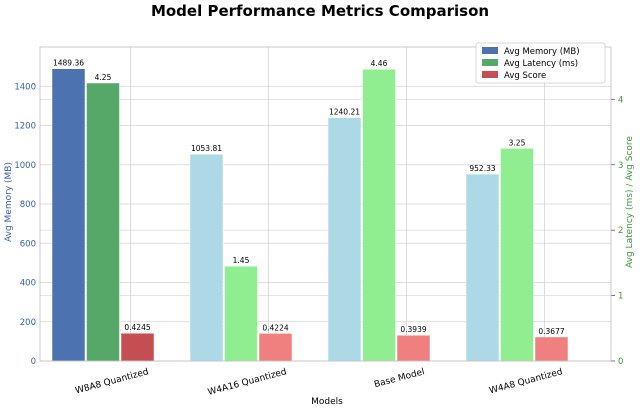  What do you see at coordinates (399, 378) in the screenshot?
I see `x-category-label: Base Model` at bounding box center [399, 378].